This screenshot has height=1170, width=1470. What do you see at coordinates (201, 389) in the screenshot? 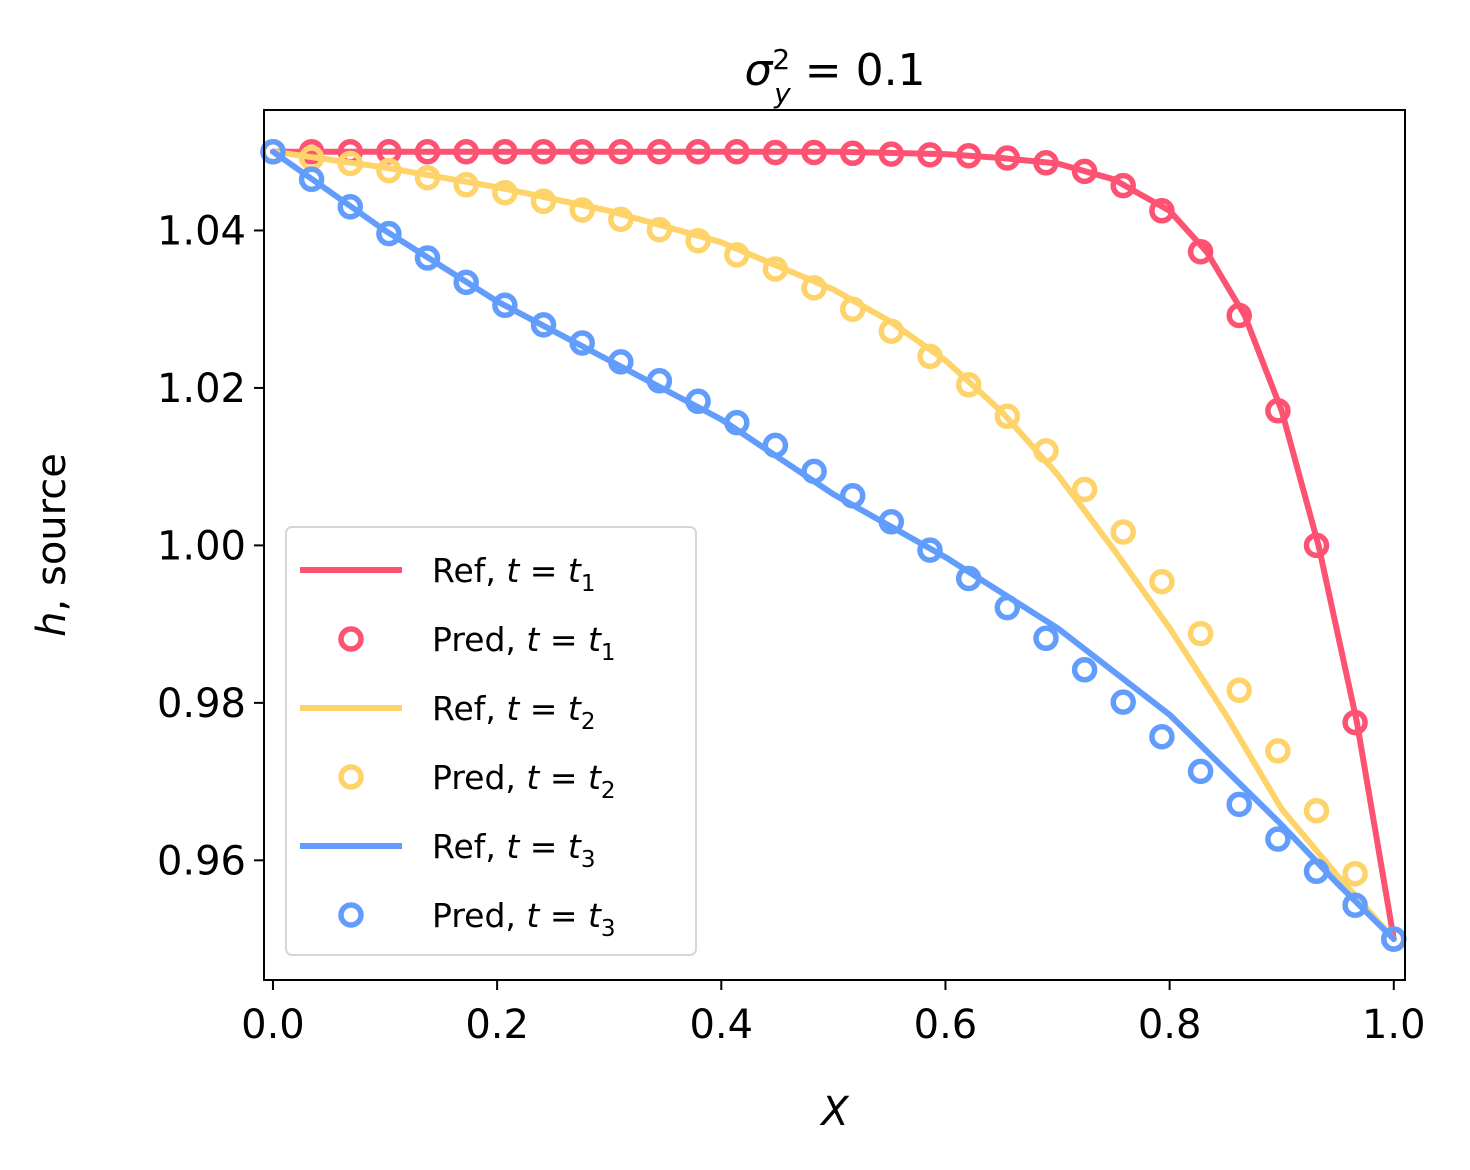
I see `y-tick-label: 1.02` at bounding box center [201, 389].